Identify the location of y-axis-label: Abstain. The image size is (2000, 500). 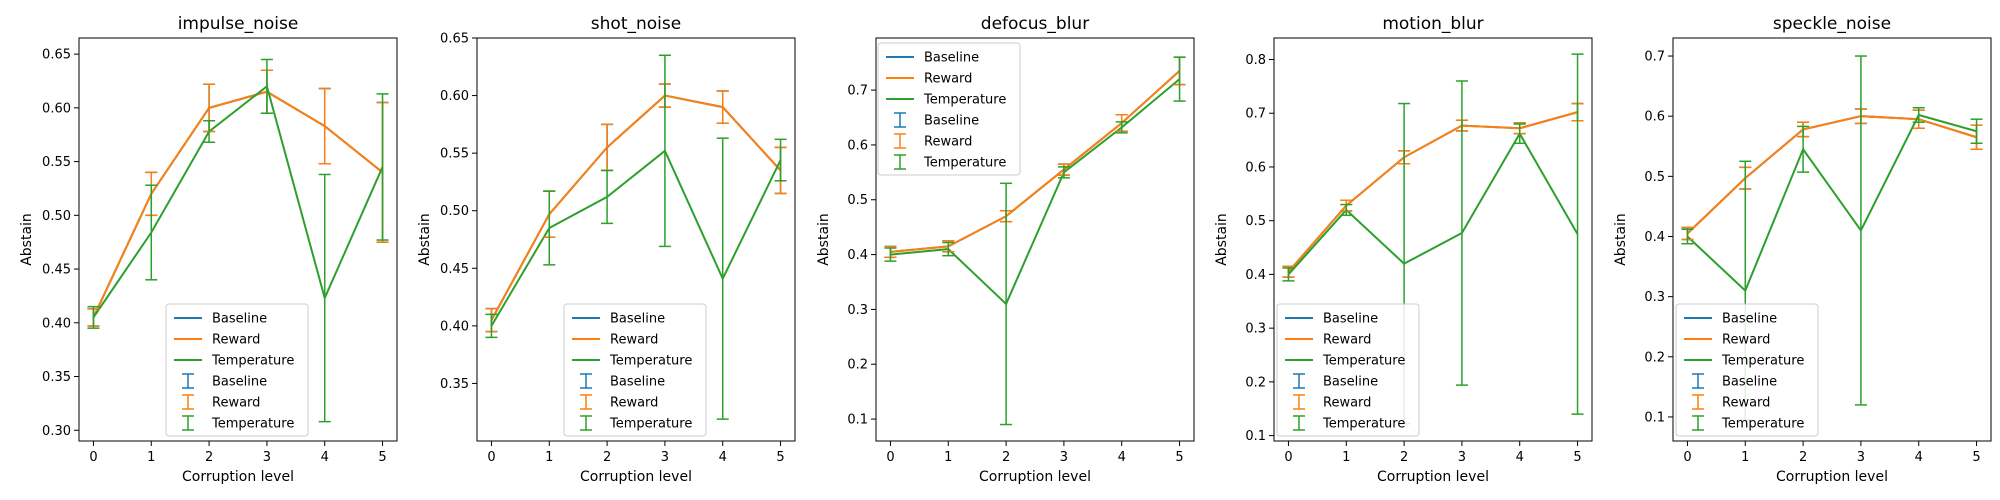
(824, 239).